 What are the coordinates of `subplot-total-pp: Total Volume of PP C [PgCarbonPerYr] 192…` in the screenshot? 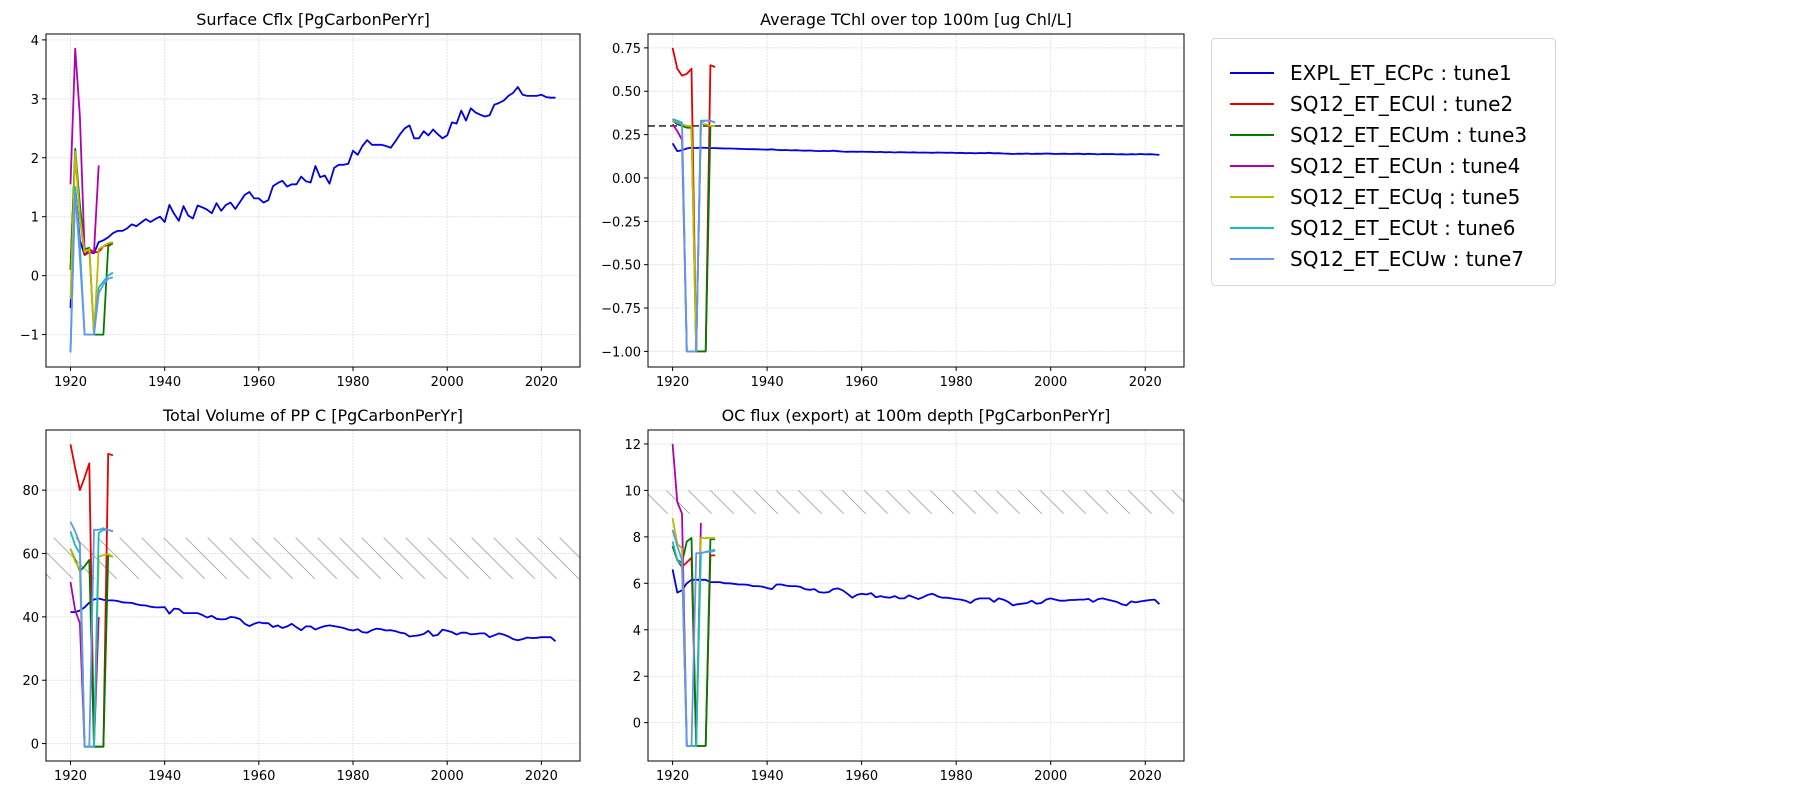 It's located at (301, 595).